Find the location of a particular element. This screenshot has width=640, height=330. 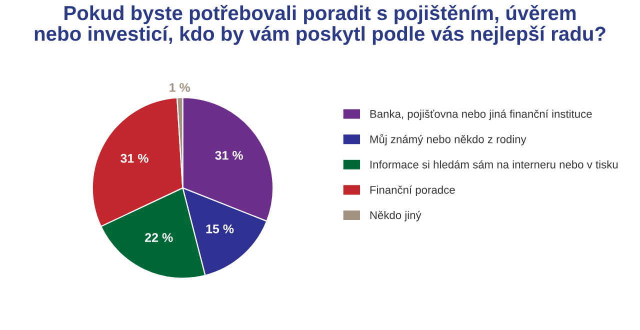

legend-label: Můj známý nebo někdo z rodiny is located at coordinates (448, 140).